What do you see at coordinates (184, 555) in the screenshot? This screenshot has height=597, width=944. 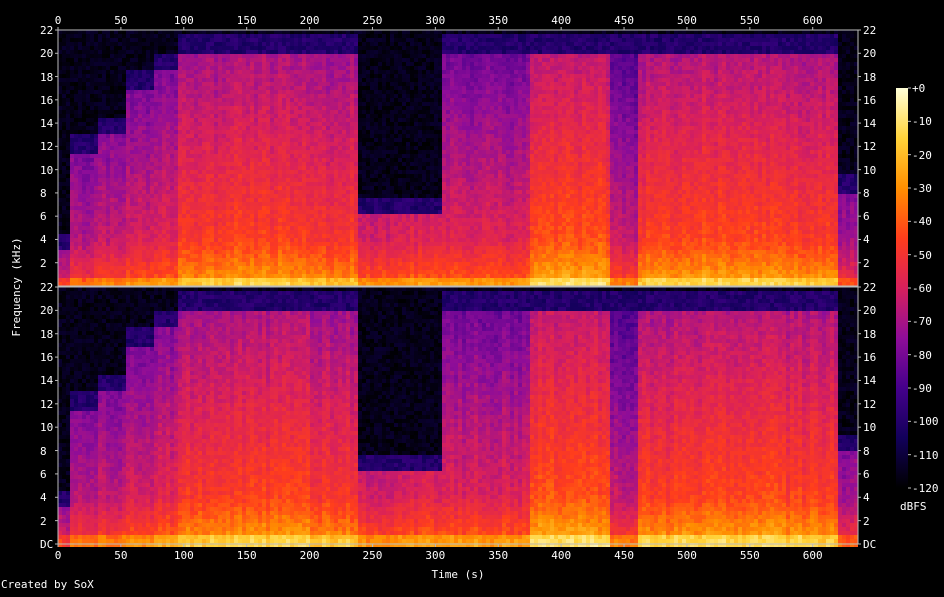 I see `x-tick-label-bottom: 100` at bounding box center [184, 555].